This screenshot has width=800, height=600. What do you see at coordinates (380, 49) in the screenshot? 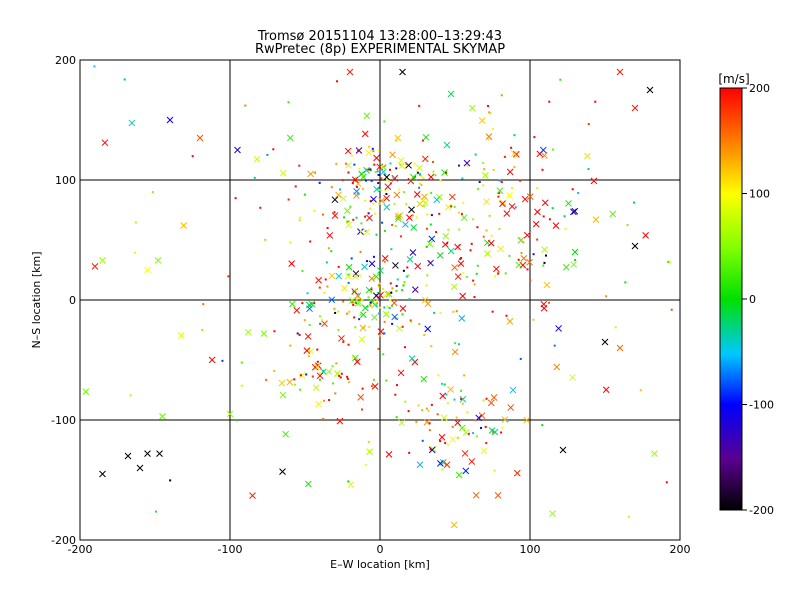
I see `chart-subtitle: RwPretec (8p) EXPERIMENTAL SKYMAP` at bounding box center [380, 49].